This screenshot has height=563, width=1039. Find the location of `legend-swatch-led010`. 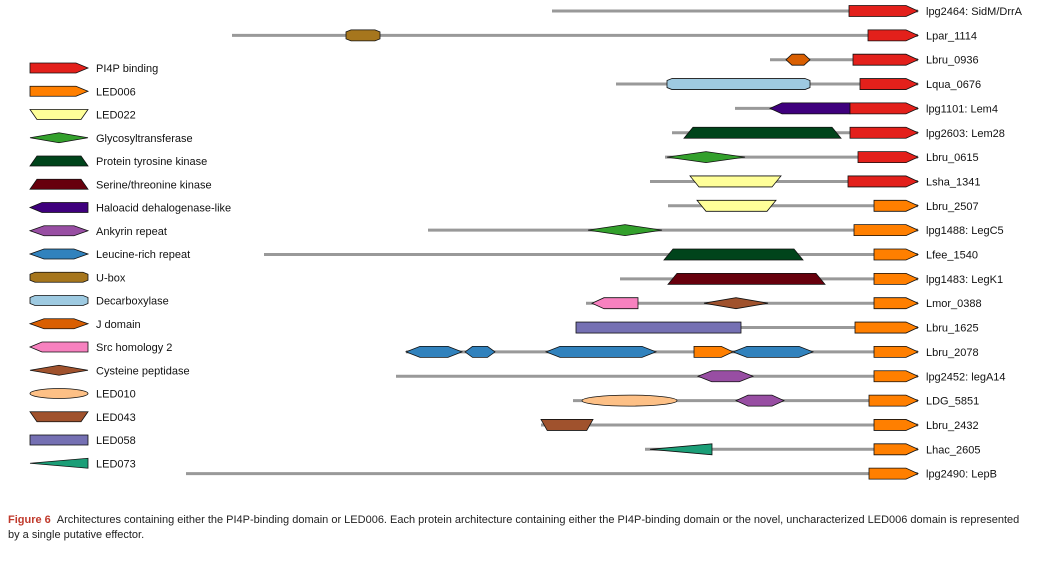

legend-swatch-led010 is located at coordinates (59, 393).